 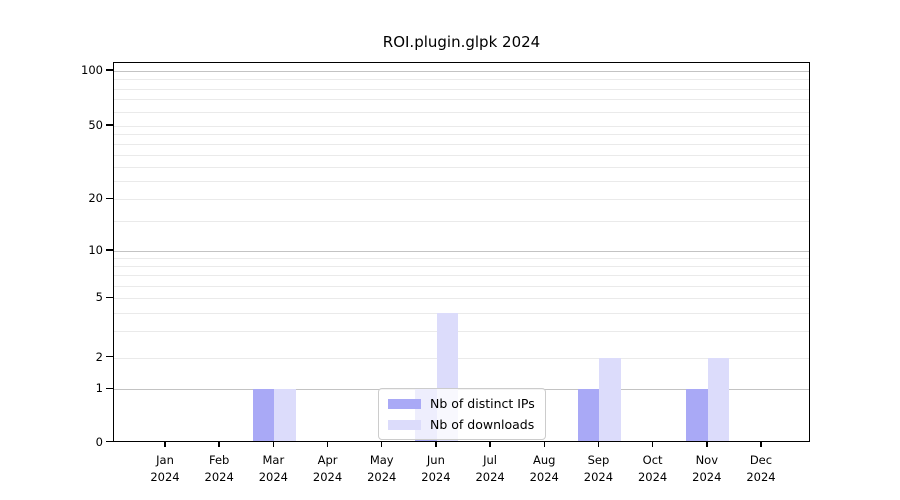 What do you see at coordinates (707, 468) in the screenshot?
I see `x-tick-label: Nov 2024` at bounding box center [707, 468].